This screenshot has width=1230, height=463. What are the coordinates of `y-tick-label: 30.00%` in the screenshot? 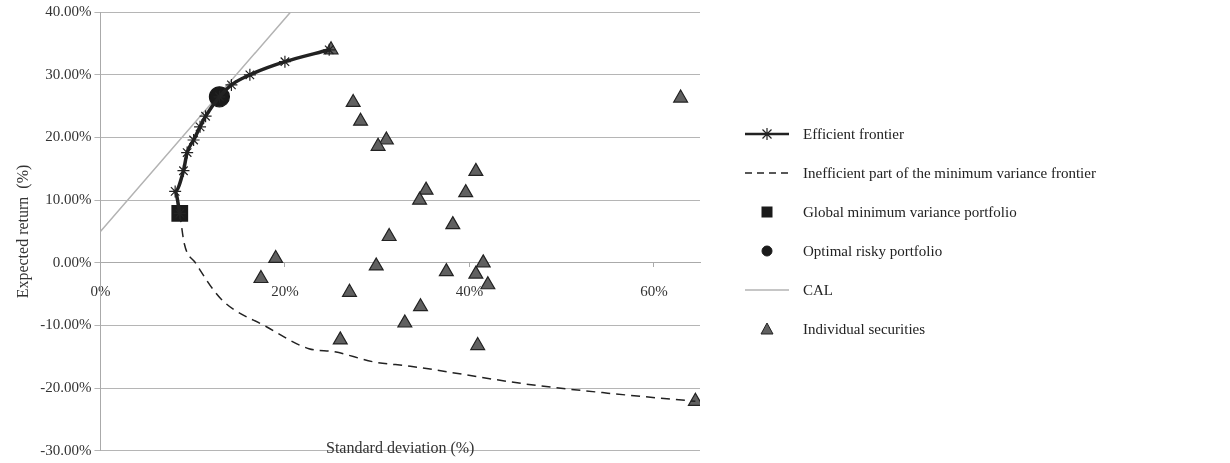 It's located at (68, 73).